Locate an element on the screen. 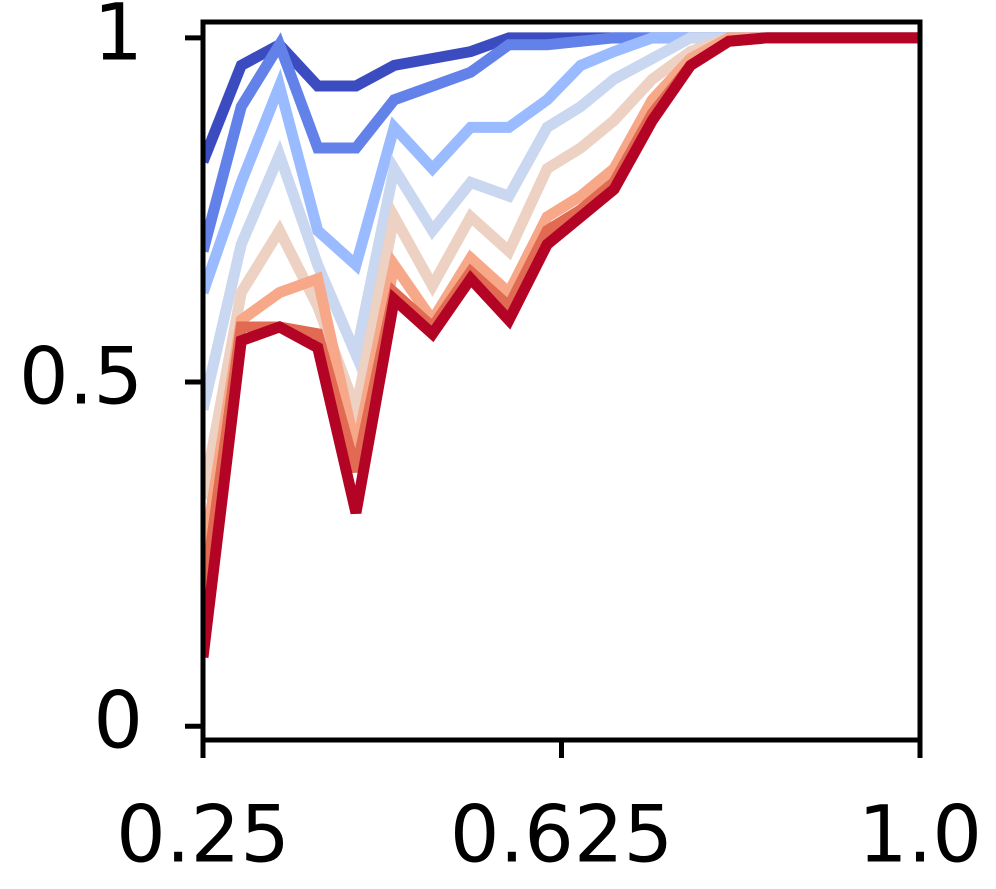 This screenshot has width=996, height=889. y-tick-label: 1 is located at coordinates (118, 39).